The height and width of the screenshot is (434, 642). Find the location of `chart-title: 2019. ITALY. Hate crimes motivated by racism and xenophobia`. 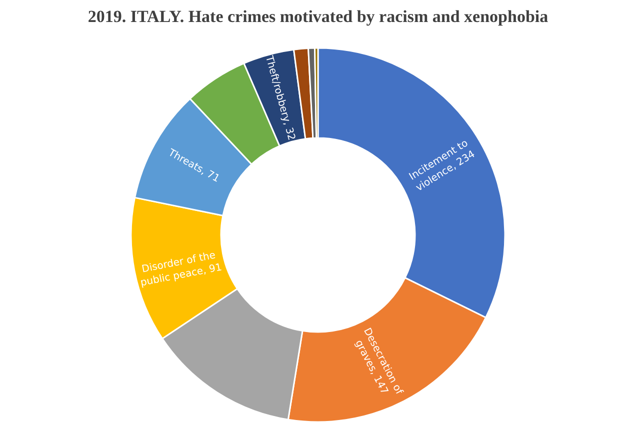

chart-title: 2019. ITALY. Hate crimes motivated by racism and xenophobia is located at coordinates (318, 16).